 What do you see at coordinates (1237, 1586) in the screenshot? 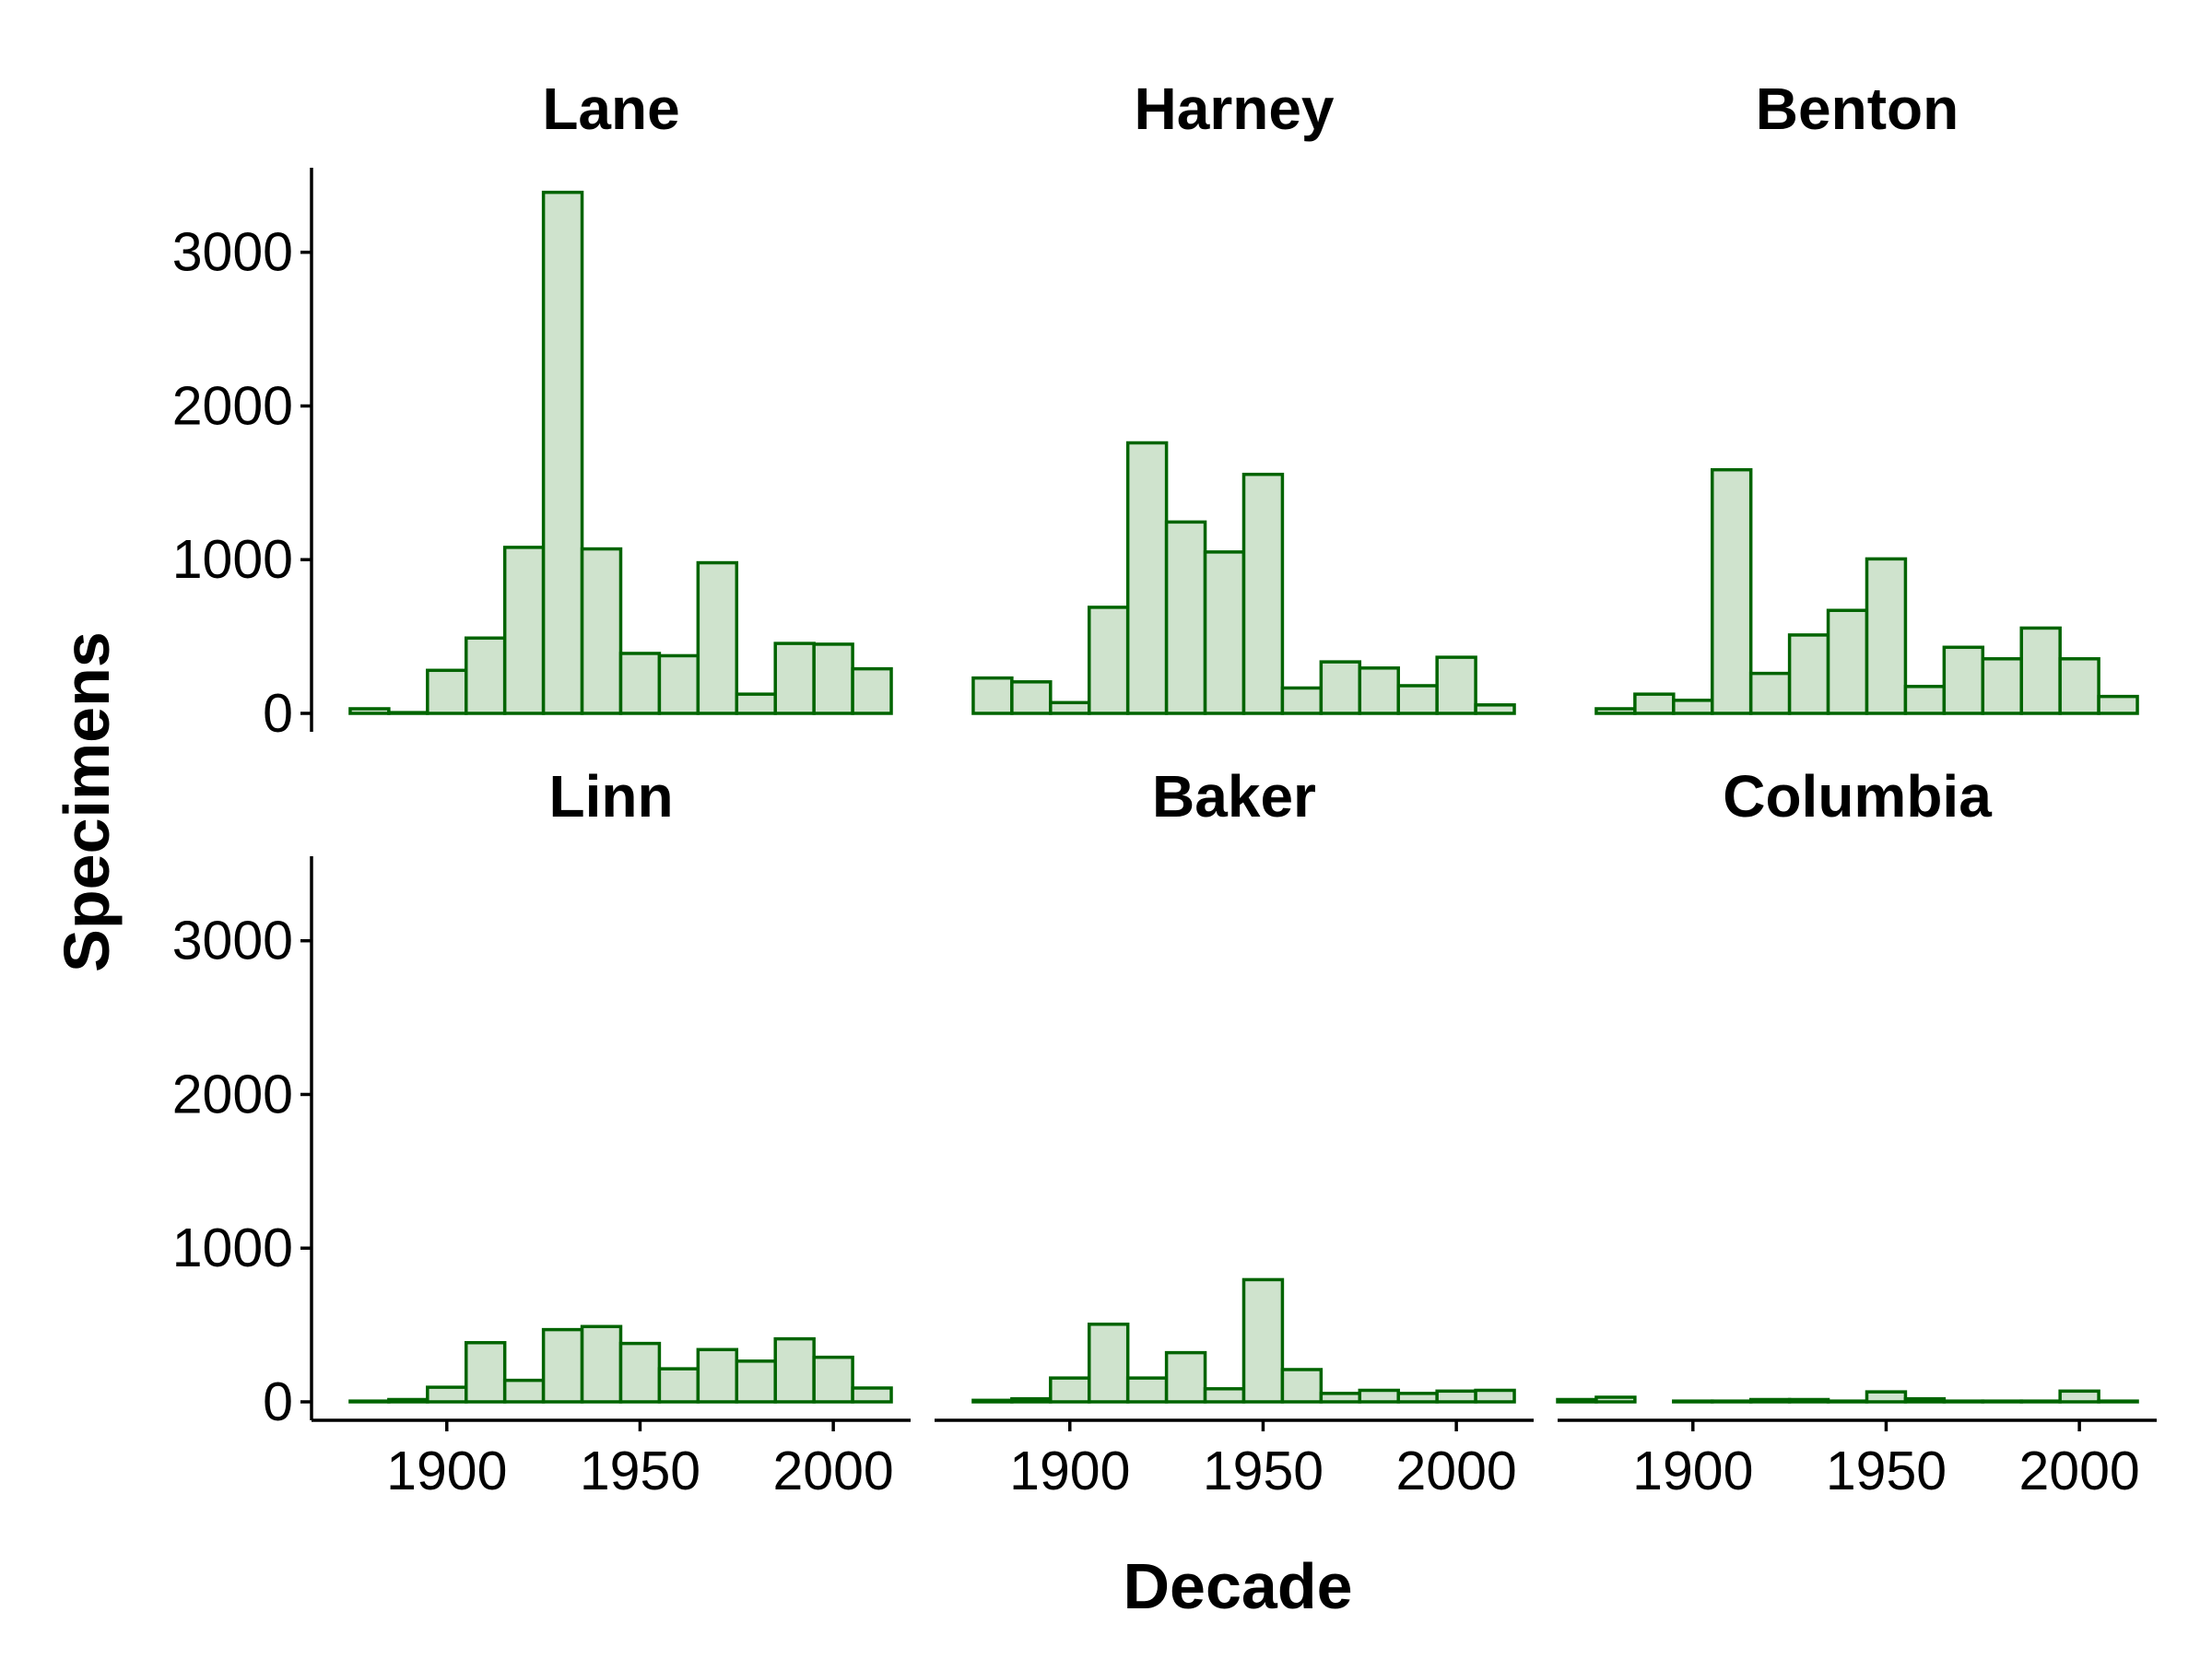
I see `x-axis-title: Decade` at bounding box center [1237, 1586].